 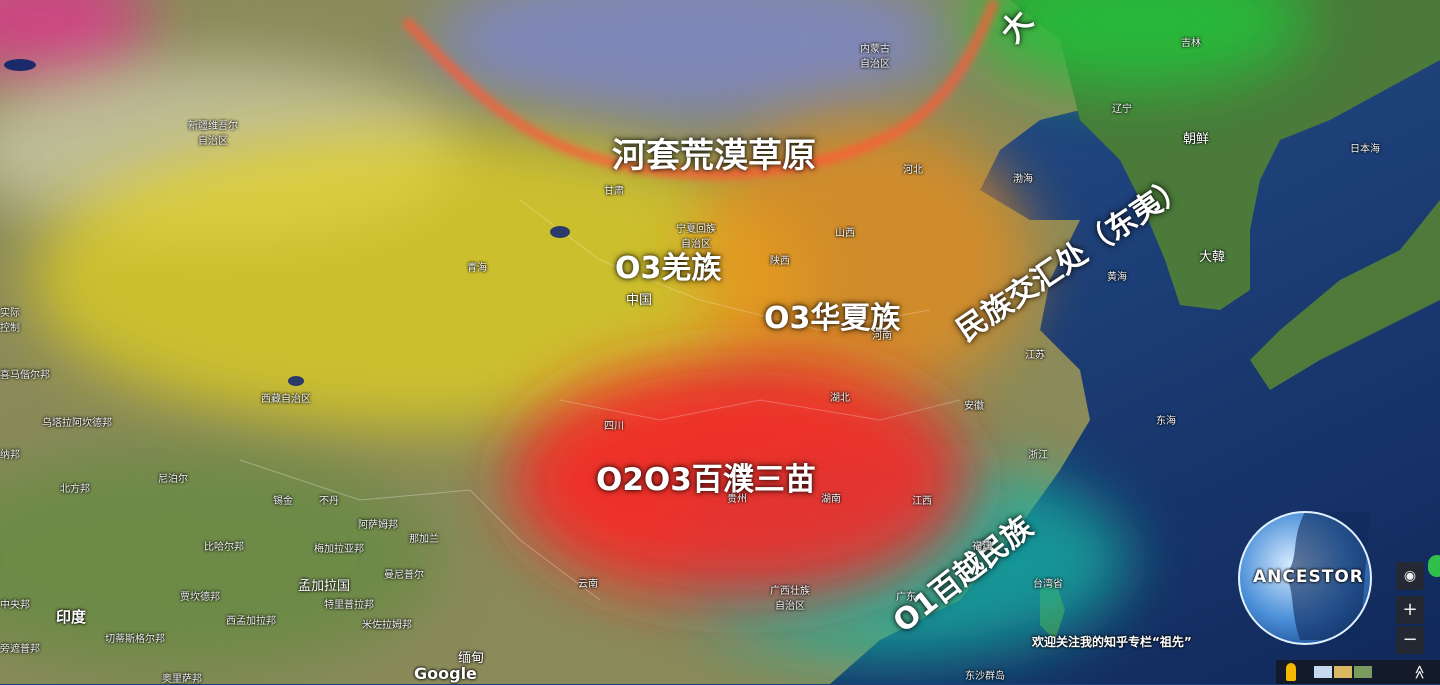 What do you see at coordinates (982, 546) in the screenshot?
I see `place-fujian: 福建` at bounding box center [982, 546].